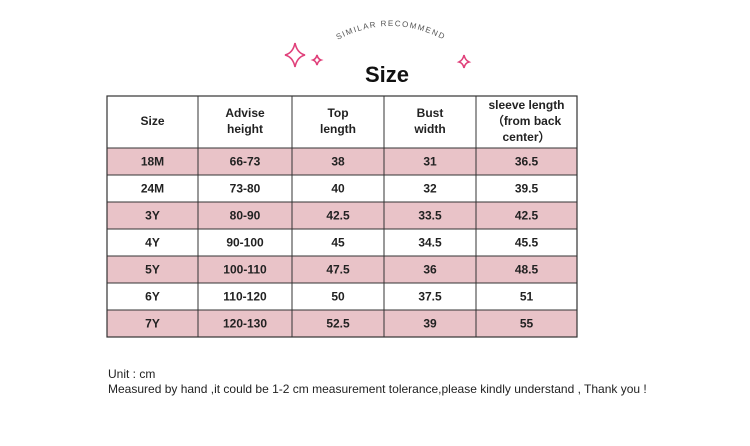 The width and height of the screenshot is (750, 446). I want to click on note: Unit : cm, so click(131, 374).